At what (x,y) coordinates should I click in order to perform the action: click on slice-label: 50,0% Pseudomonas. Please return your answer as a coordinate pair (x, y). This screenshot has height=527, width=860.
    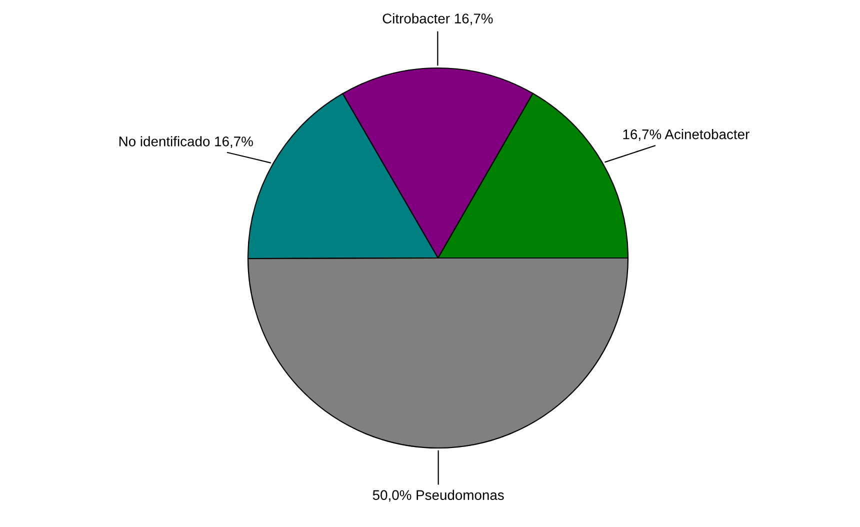
    Looking at the image, I should click on (438, 496).